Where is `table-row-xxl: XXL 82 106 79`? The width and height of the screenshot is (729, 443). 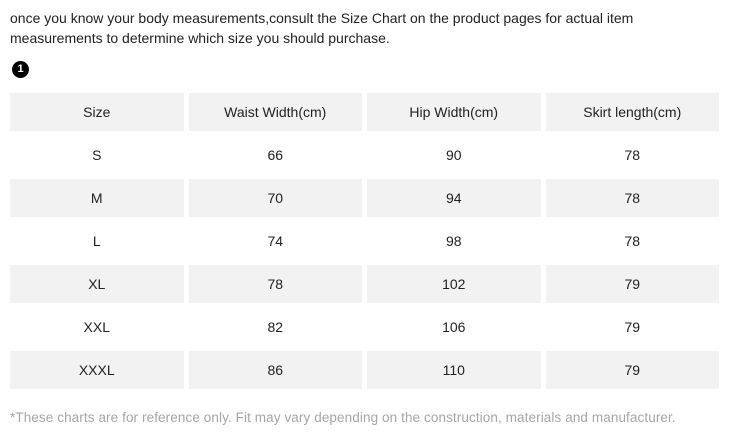 table-row-xxl: XXL 82 106 79 is located at coordinates (364, 326).